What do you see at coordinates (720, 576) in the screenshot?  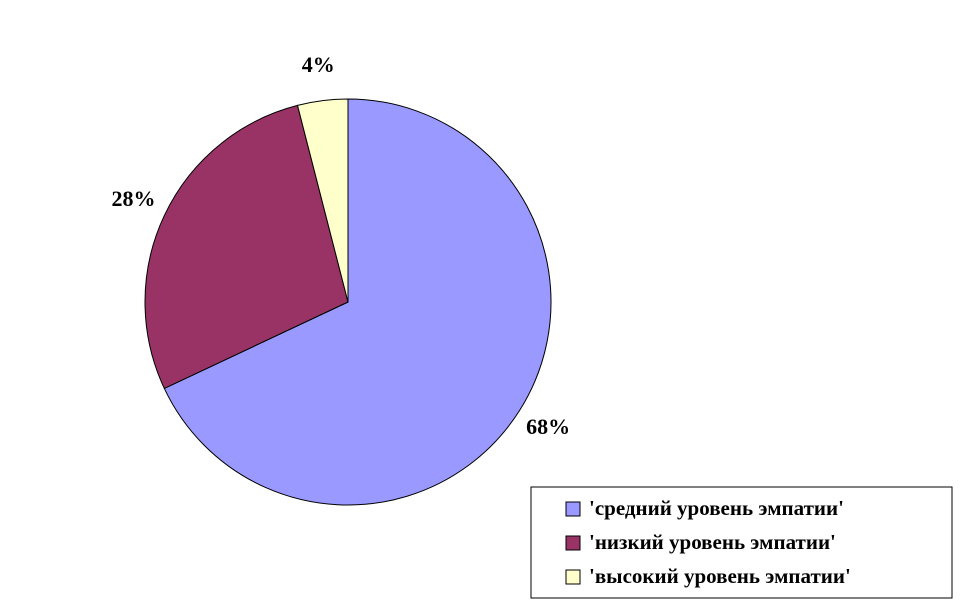 I see `legend-label: 'высокий уровень эмпатии'` at bounding box center [720, 576].